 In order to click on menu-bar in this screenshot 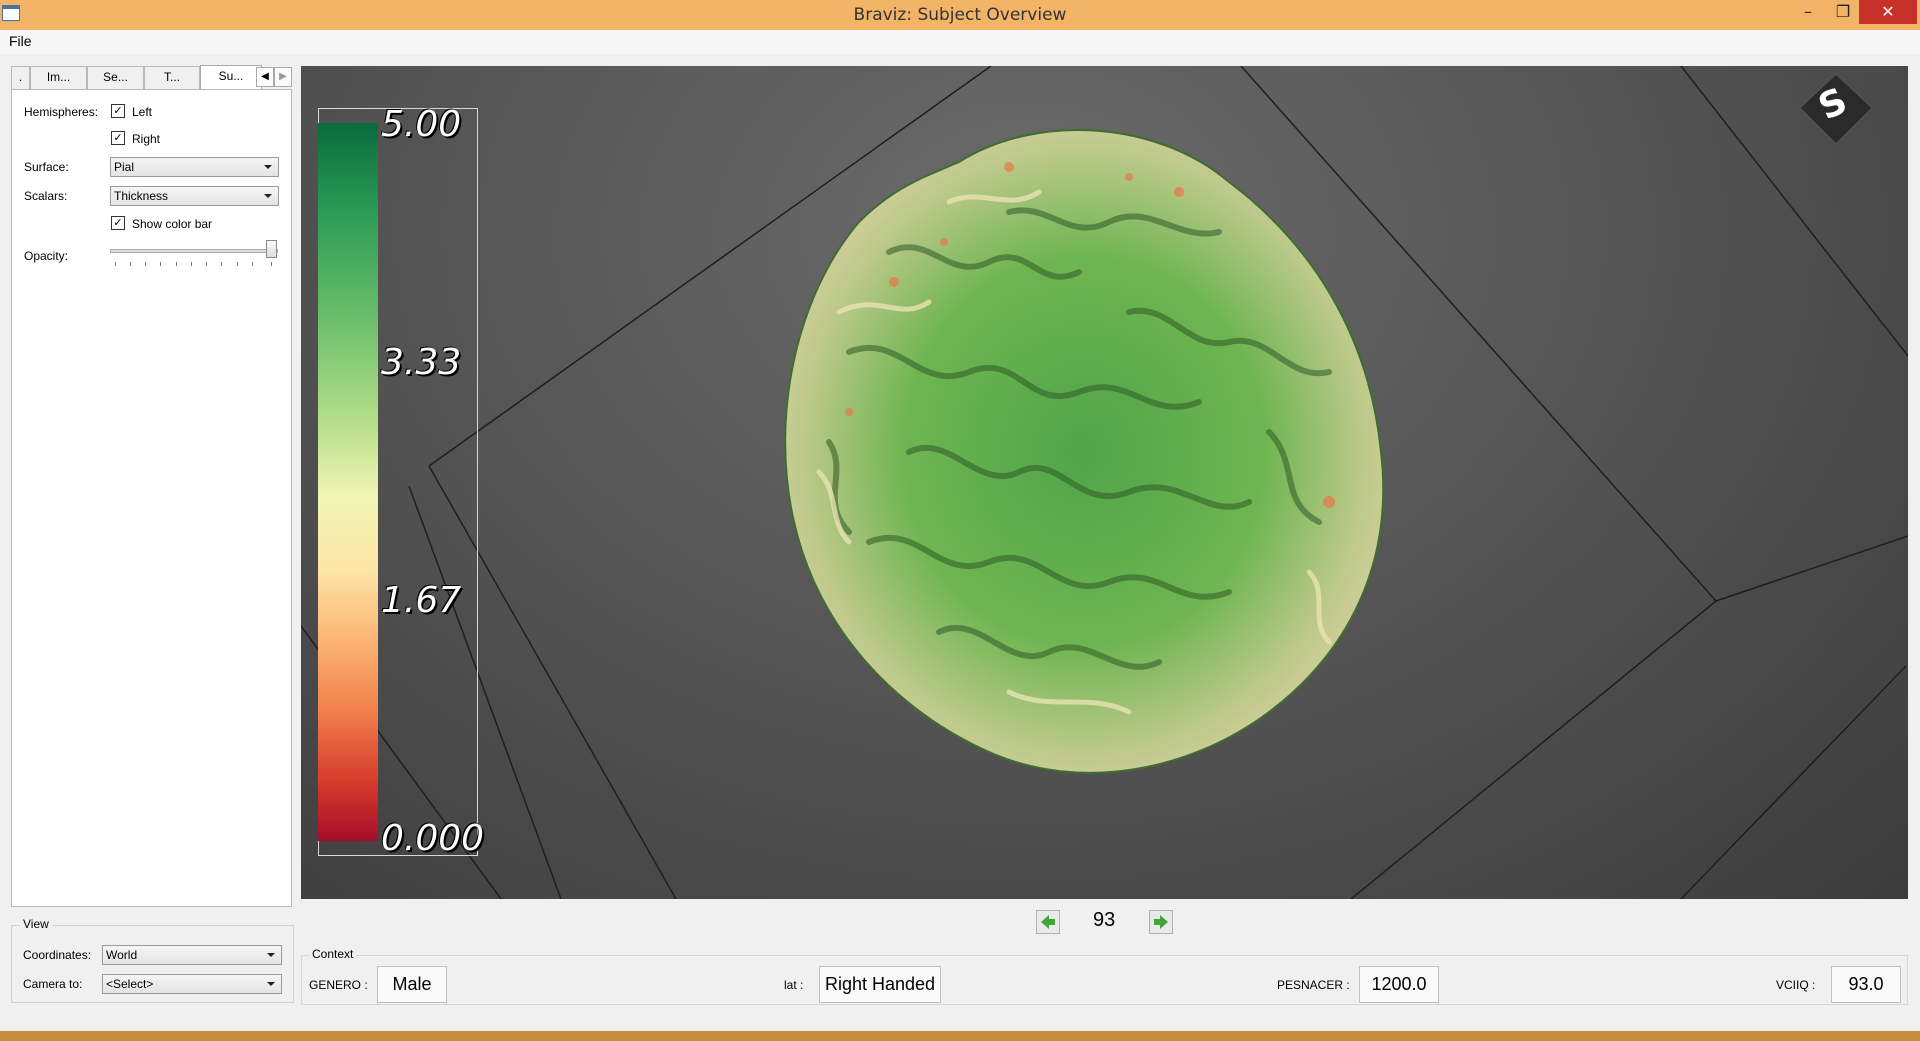, I will do `click(960, 42)`.